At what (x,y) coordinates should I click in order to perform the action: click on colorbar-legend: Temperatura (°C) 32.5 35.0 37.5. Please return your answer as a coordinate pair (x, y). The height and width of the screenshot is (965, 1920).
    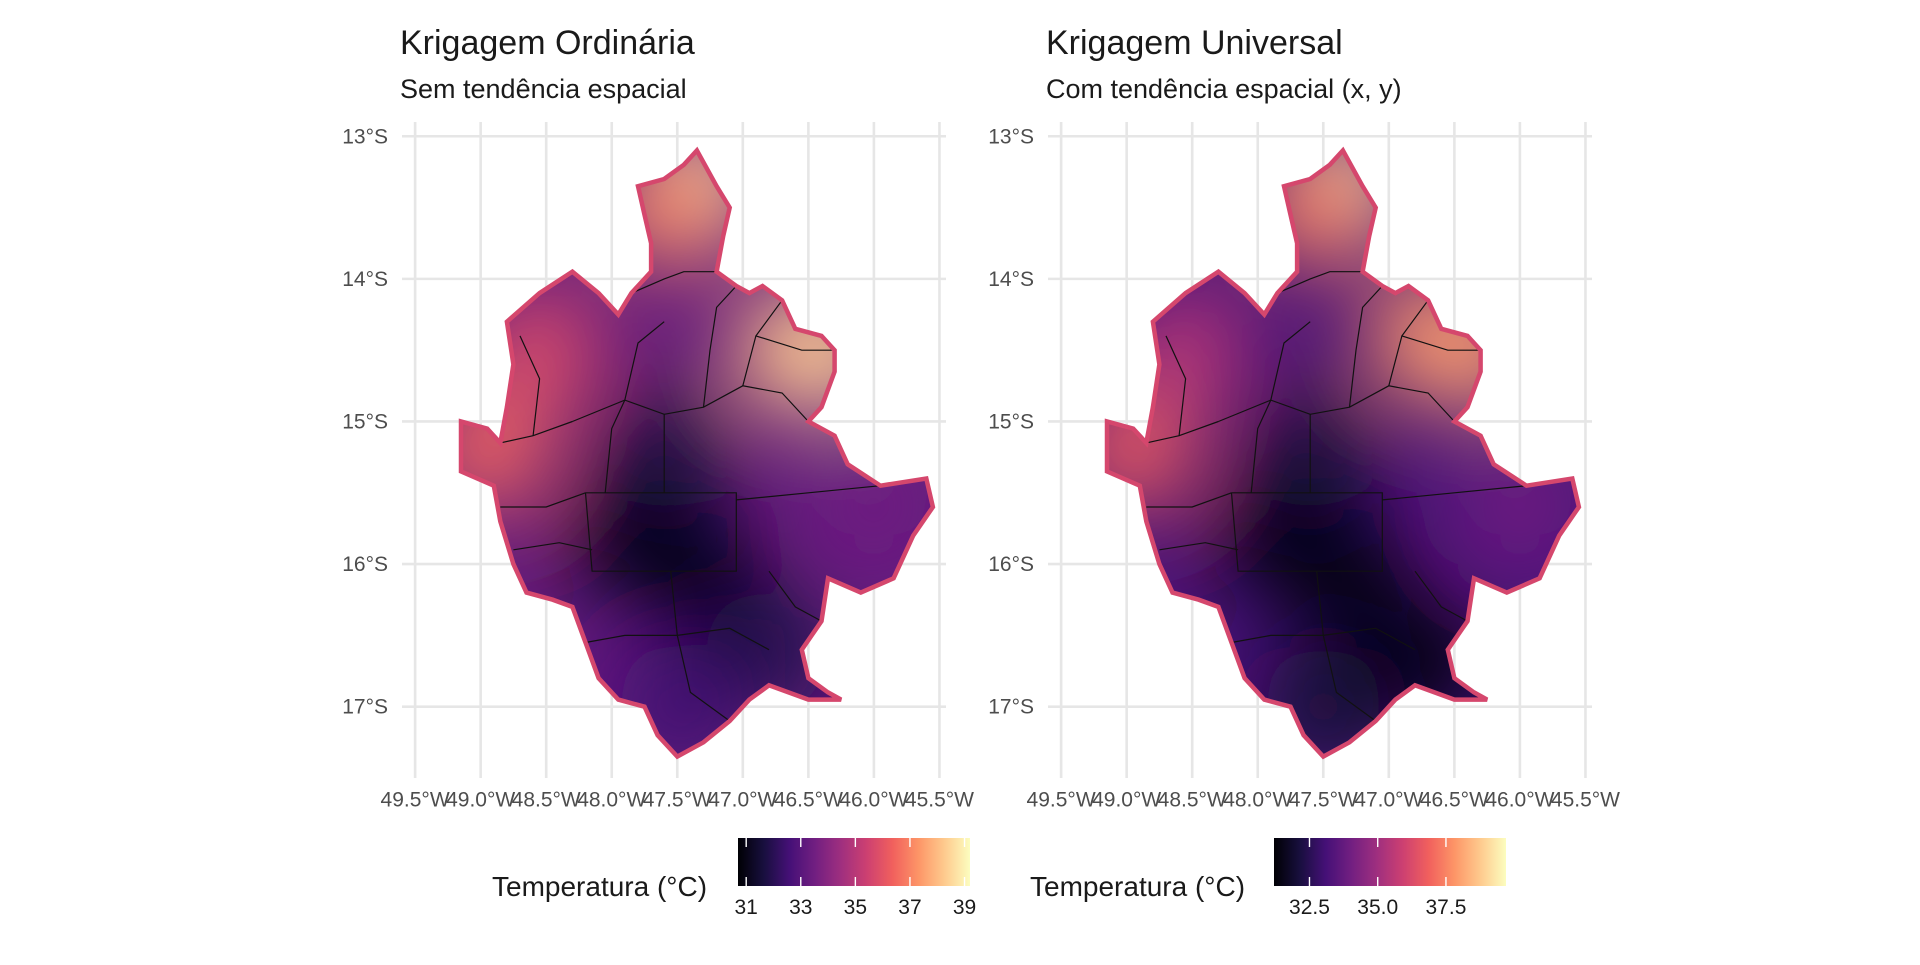
    Looking at the image, I should click on (1268, 878).